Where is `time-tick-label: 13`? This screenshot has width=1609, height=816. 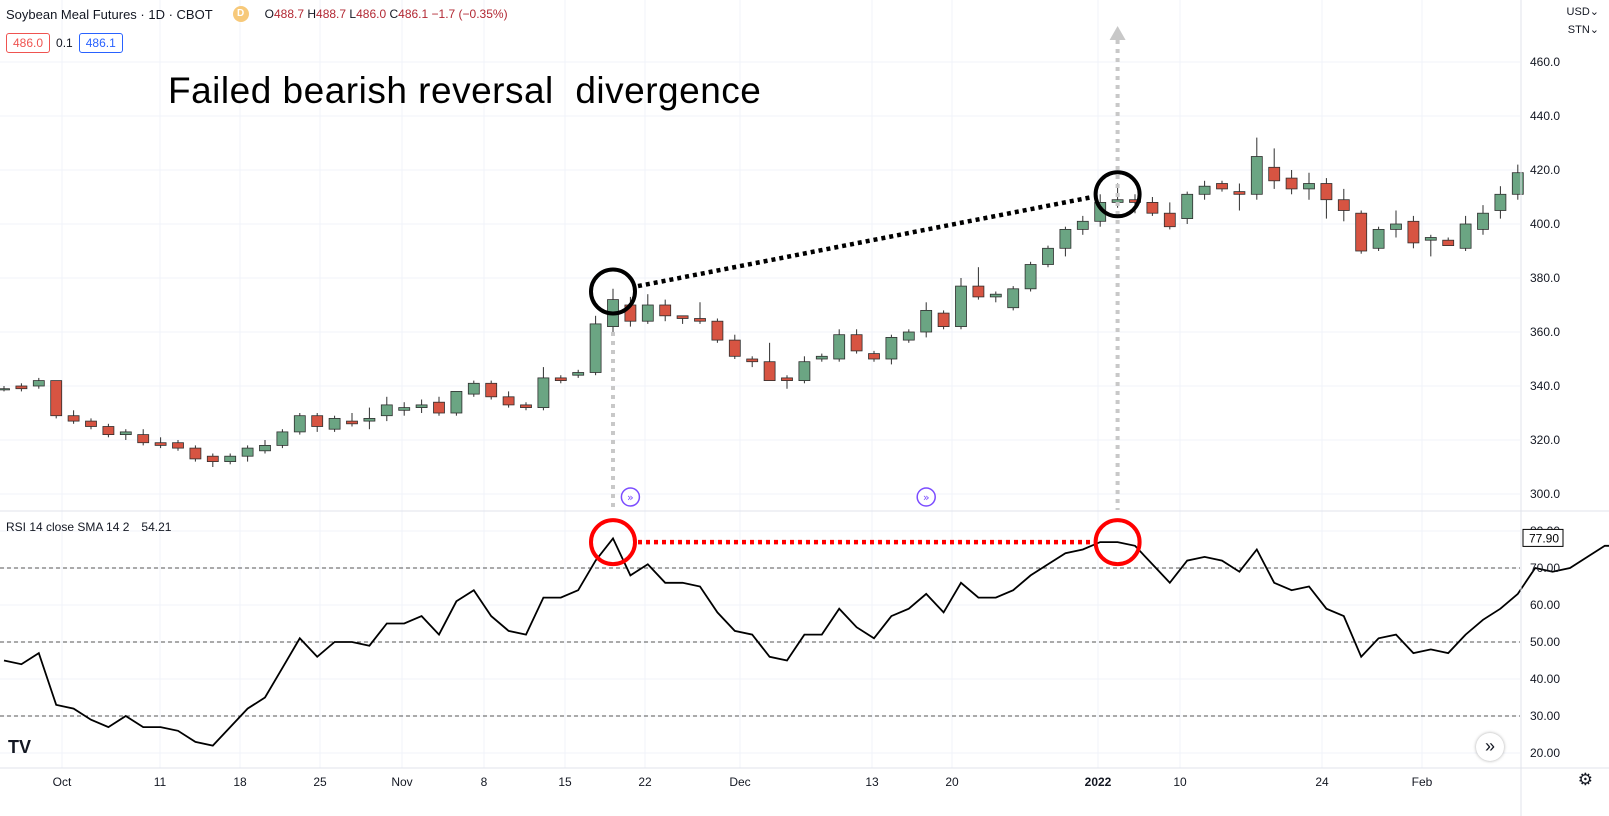 time-tick-label: 13 is located at coordinates (872, 782).